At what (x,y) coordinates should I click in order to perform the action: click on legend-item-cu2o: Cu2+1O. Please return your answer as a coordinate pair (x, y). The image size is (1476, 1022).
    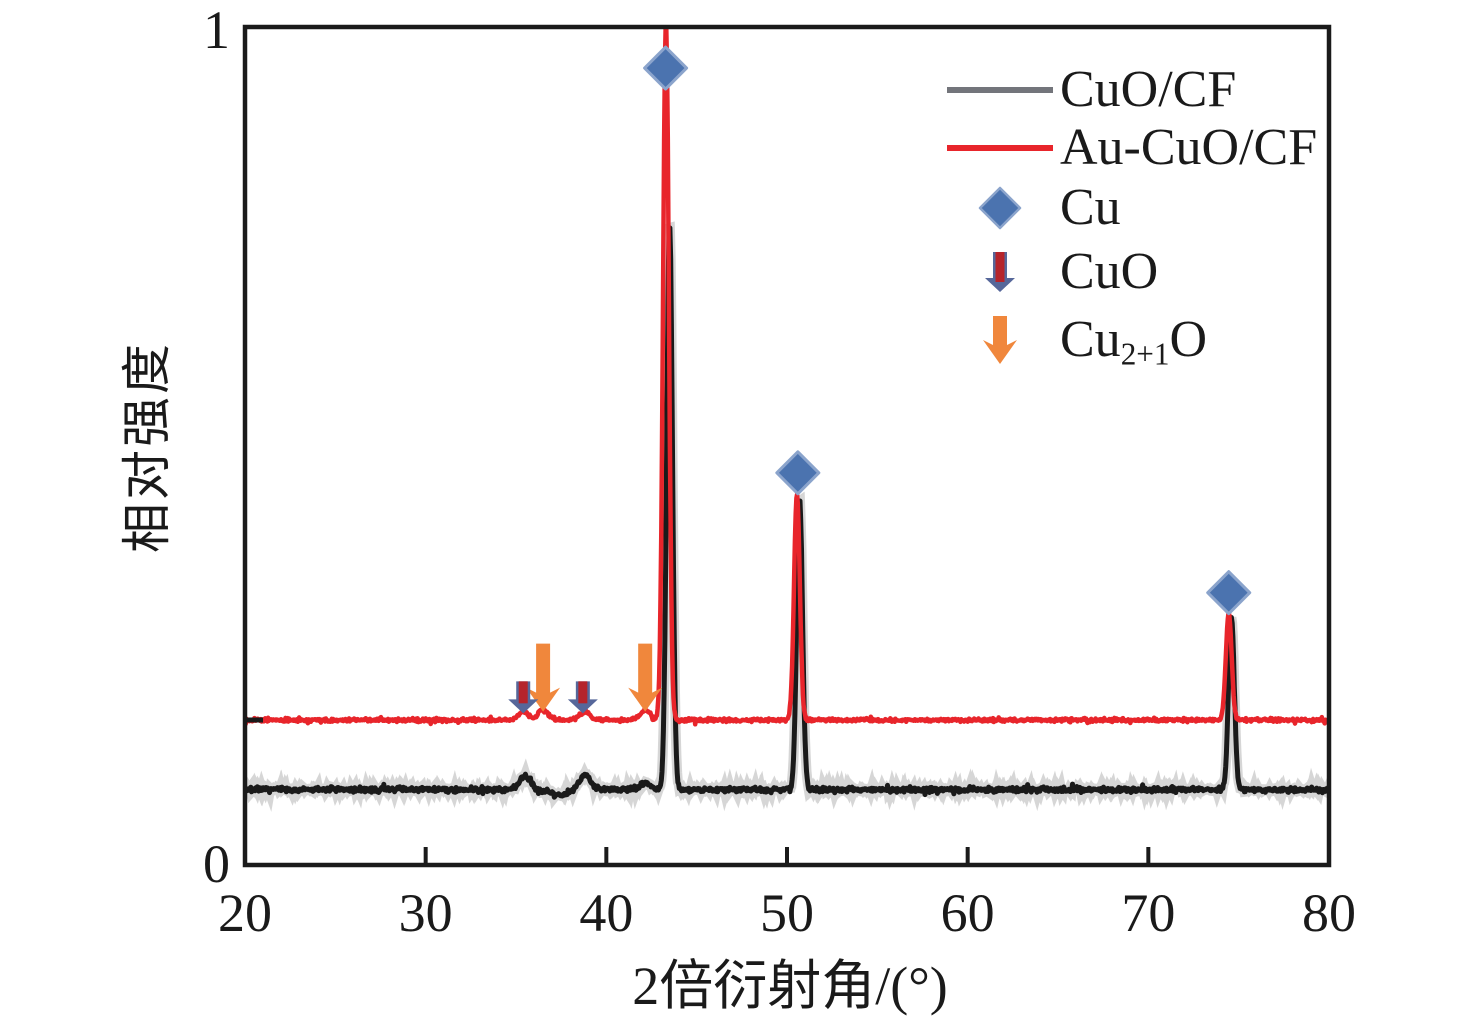
    Looking at the image, I should click on (1073, 340).